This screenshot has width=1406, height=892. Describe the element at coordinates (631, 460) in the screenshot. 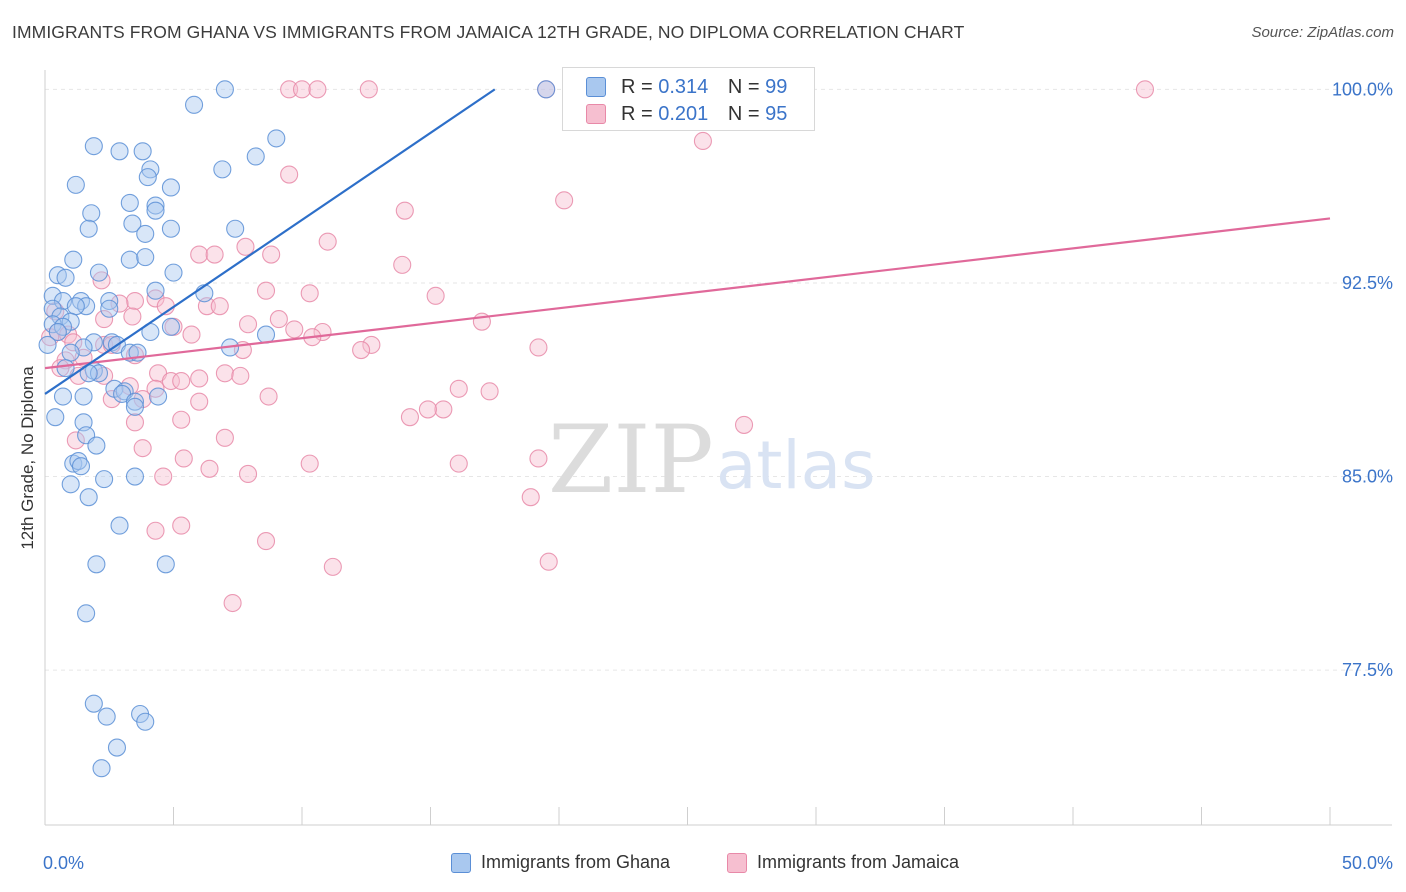

I see `watermark-zip: ZIP` at that location.